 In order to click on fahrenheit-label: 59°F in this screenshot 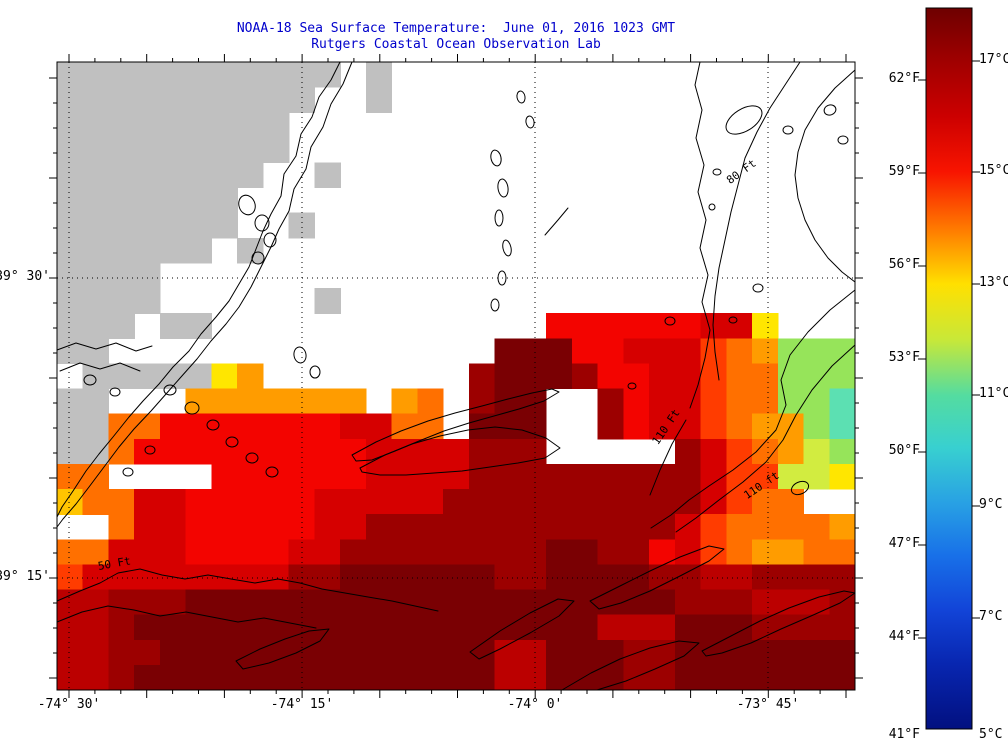, I will do `click(904, 171)`.